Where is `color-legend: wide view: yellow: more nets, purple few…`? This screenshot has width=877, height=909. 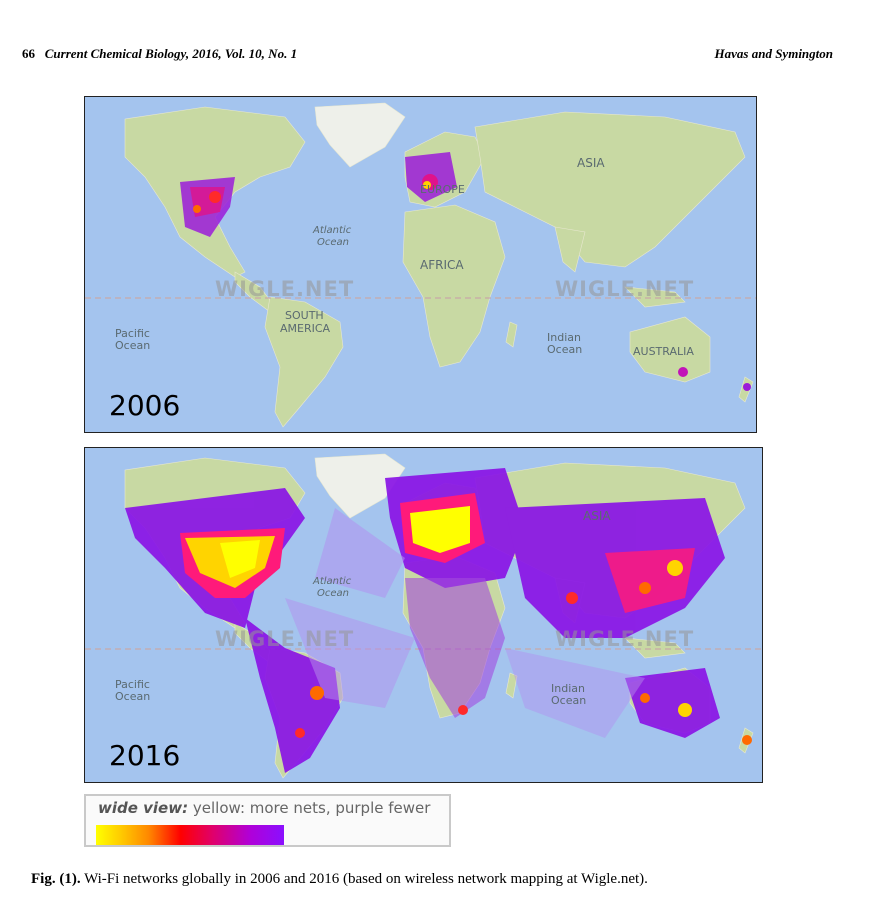 color-legend: wide view: yellow: more nets, purple few… is located at coordinates (267, 820).